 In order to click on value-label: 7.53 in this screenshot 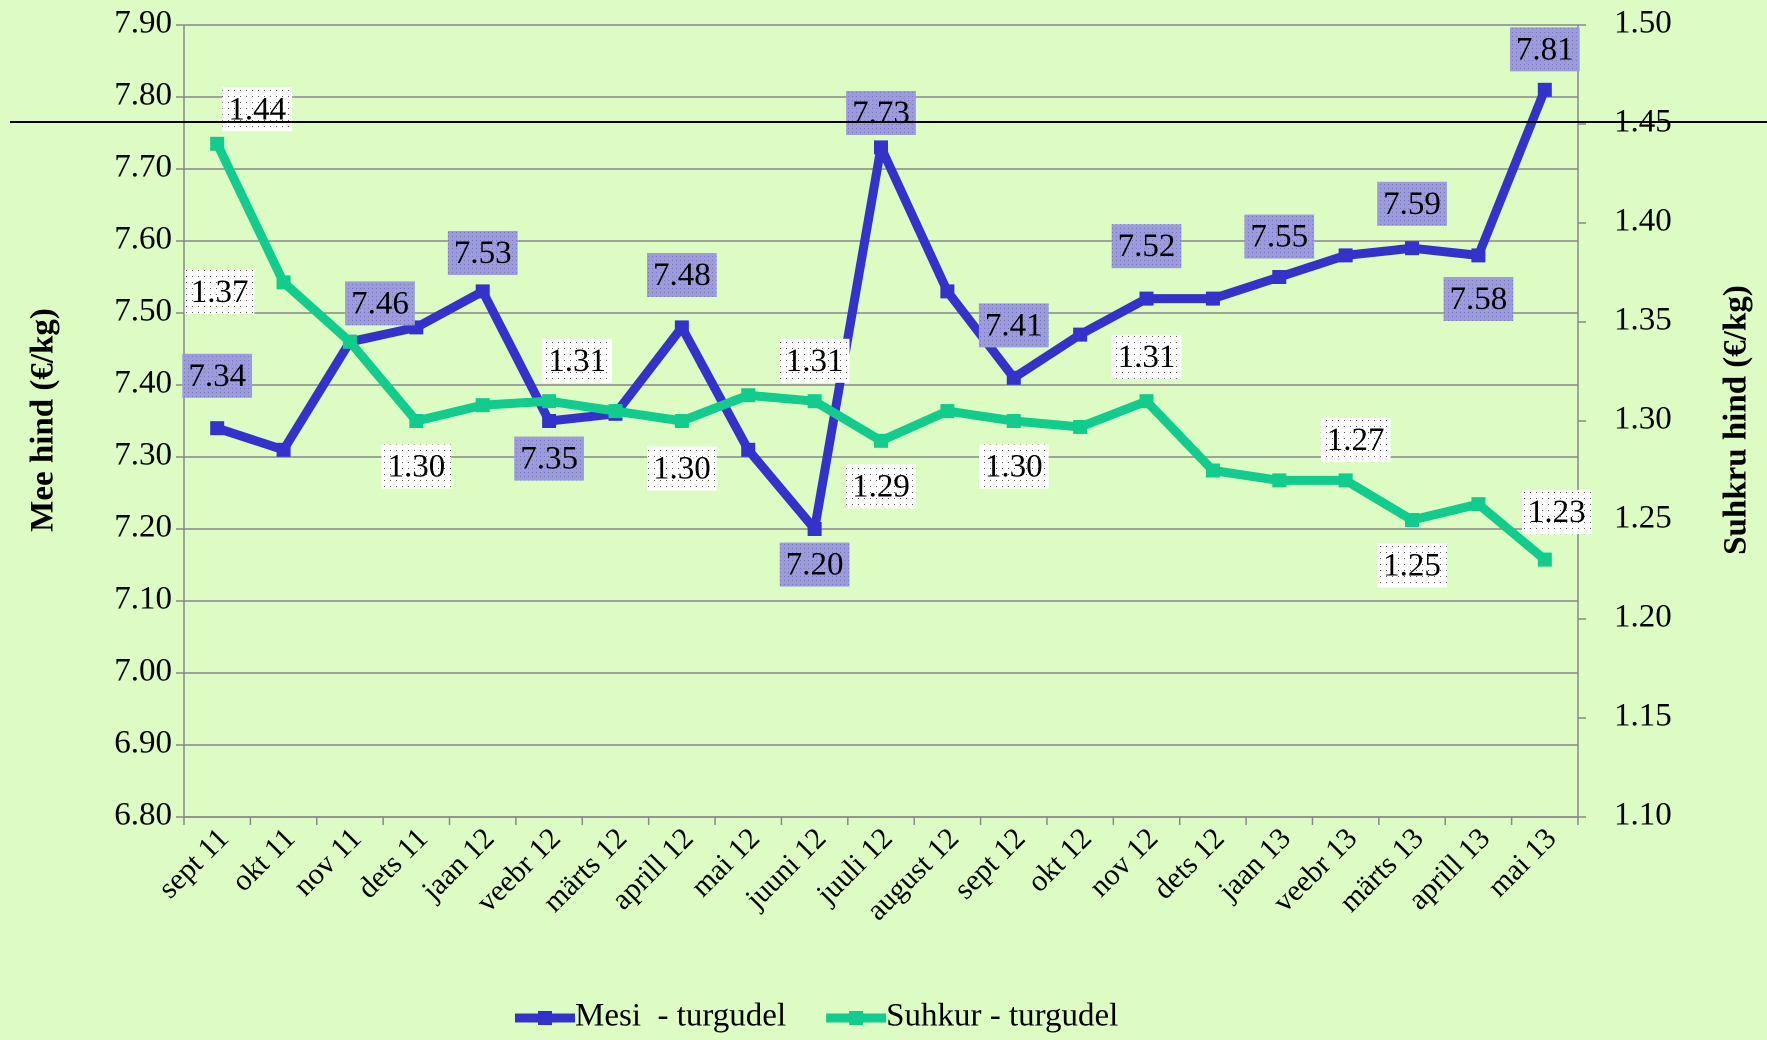, I will do `click(483, 253)`.